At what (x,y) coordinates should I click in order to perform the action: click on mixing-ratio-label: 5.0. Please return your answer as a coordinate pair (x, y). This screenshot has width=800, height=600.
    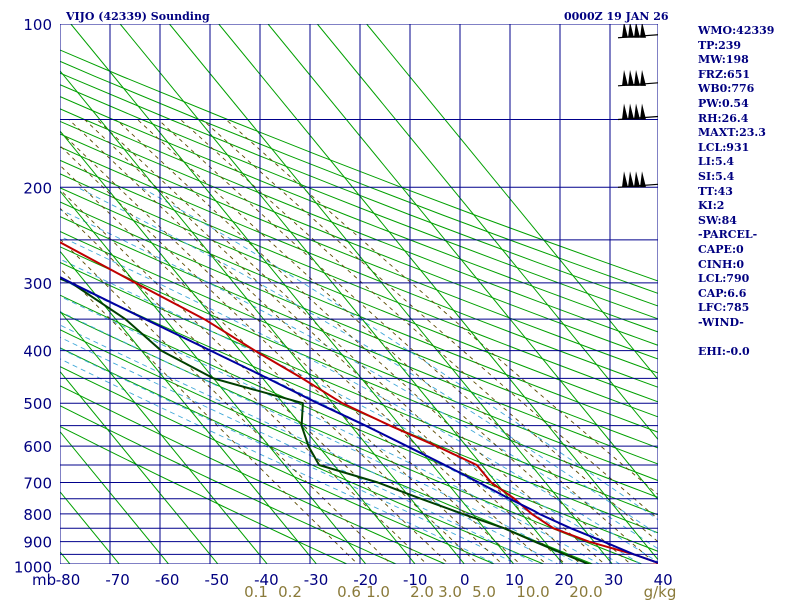
    Looking at the image, I should click on (484, 591).